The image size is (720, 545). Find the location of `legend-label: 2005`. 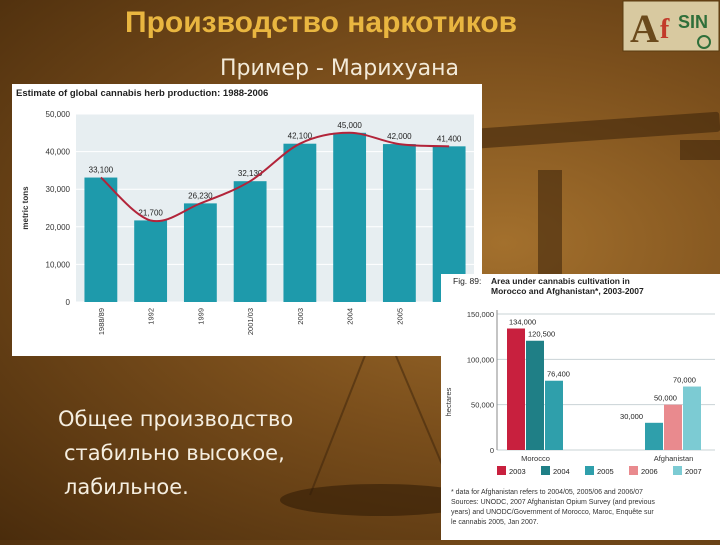

legend-label: 2005 is located at coordinates (605, 471).